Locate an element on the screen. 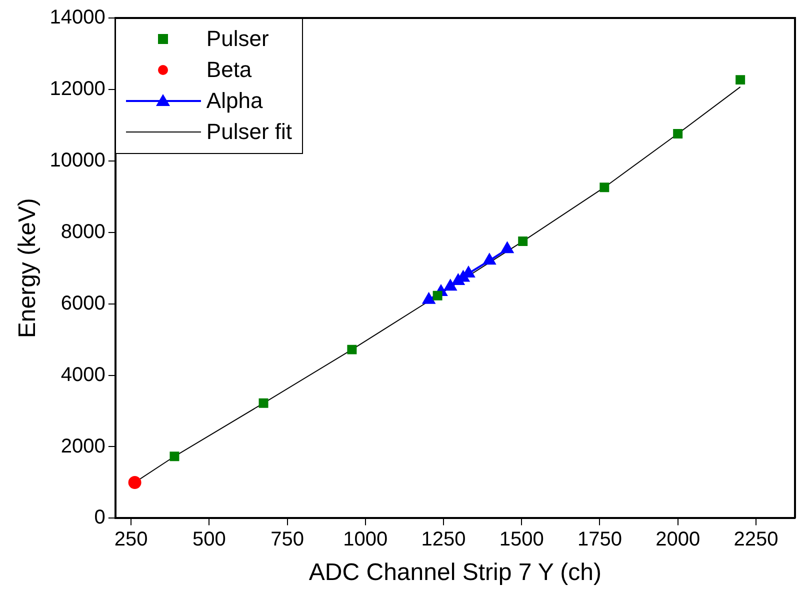  x-tick-label: 1250 is located at coordinates (443, 539).